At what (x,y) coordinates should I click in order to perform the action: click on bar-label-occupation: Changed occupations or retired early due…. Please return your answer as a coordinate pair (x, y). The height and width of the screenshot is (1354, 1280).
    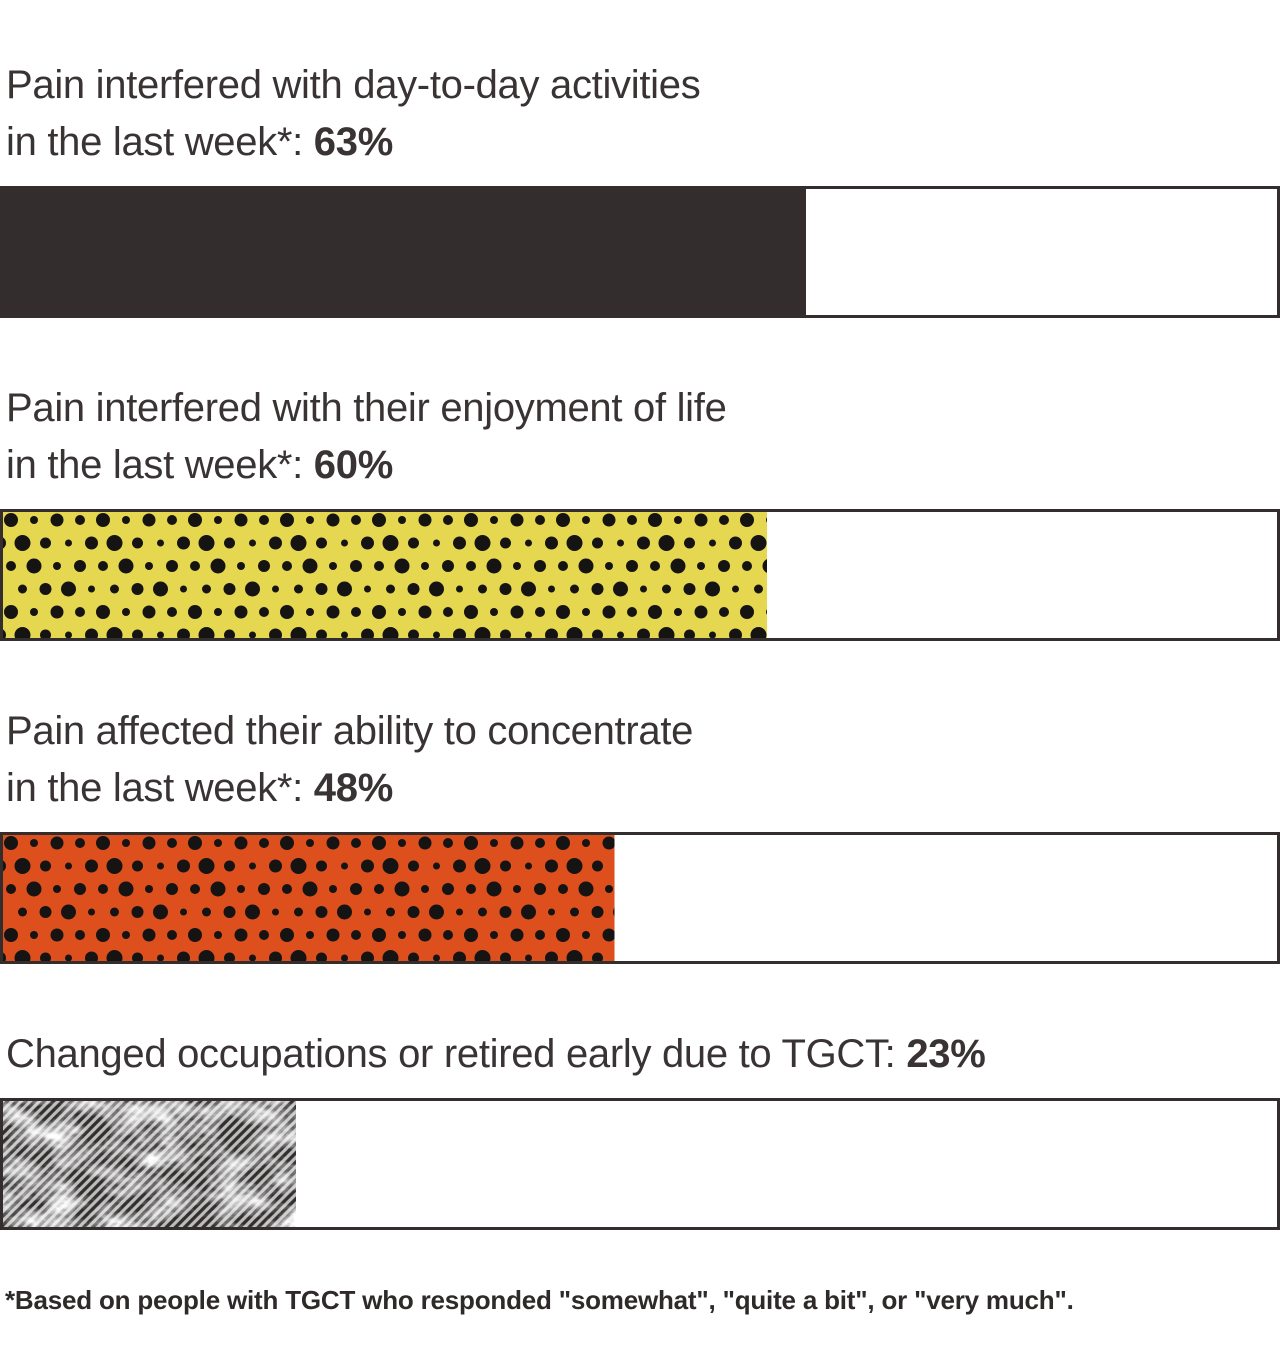
    Looking at the image, I should click on (638, 1054).